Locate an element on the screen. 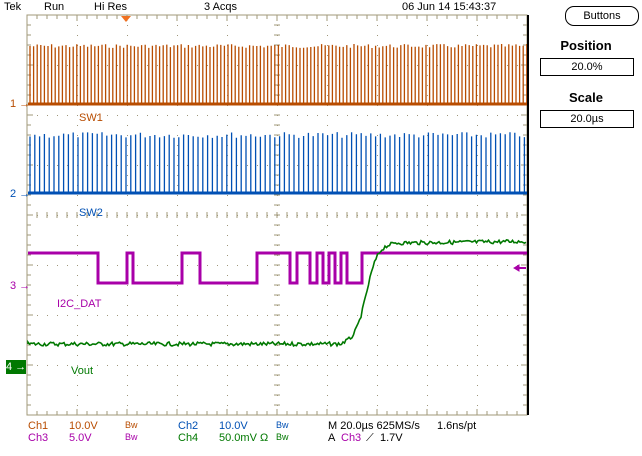  ohm-icon: Ω is located at coordinates (264, 438).